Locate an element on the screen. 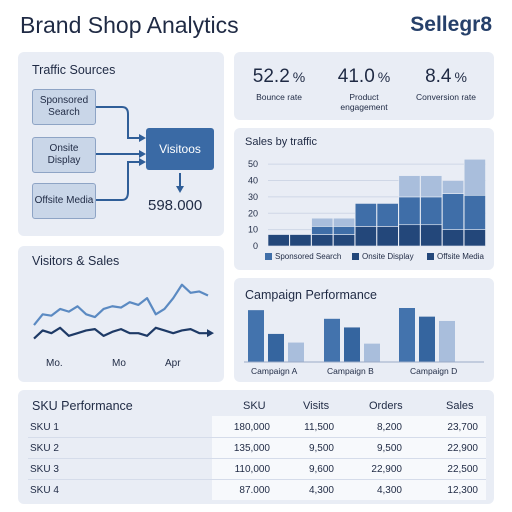 Image resolution: width=512 pixels, height=512 pixels. sales-cell: 23,700 is located at coordinates (462, 427).